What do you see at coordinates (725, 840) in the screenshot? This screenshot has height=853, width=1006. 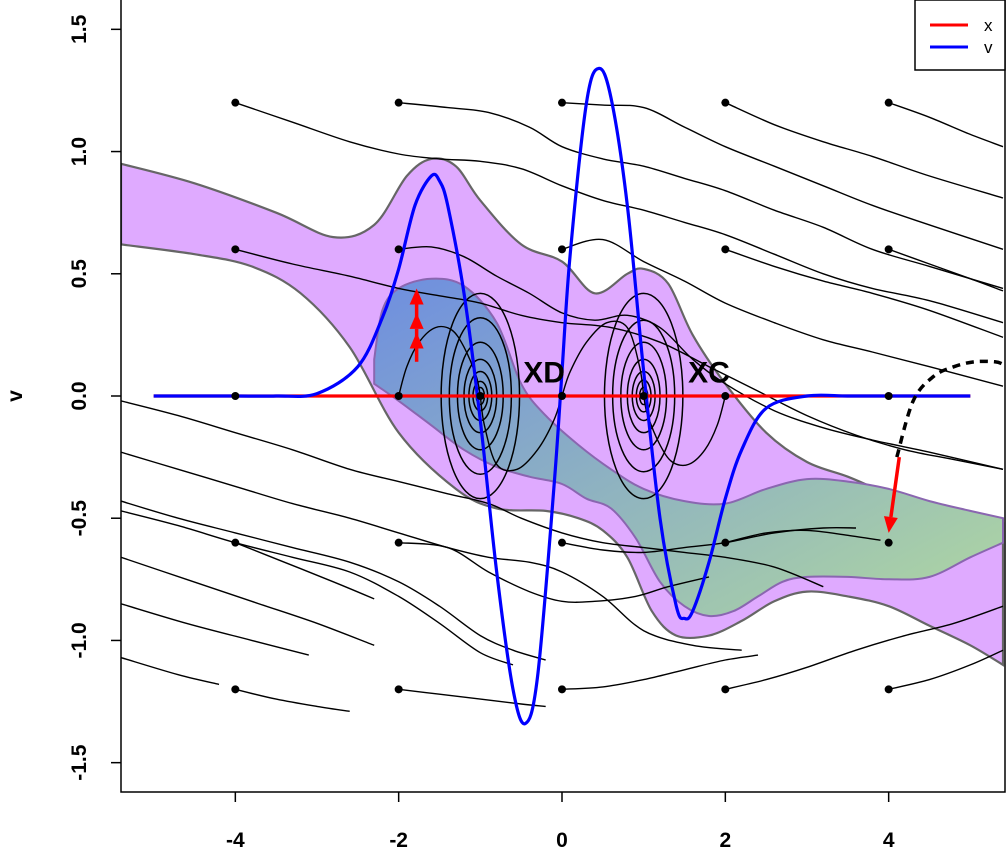 I see `x-tick-label-3: 2` at bounding box center [725, 840].